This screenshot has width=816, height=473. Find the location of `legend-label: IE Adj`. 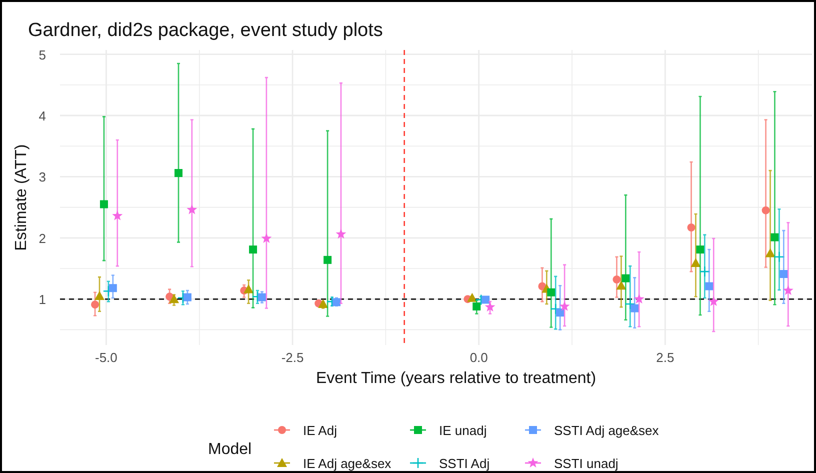

legend-label: IE Adj is located at coordinates (320, 430).